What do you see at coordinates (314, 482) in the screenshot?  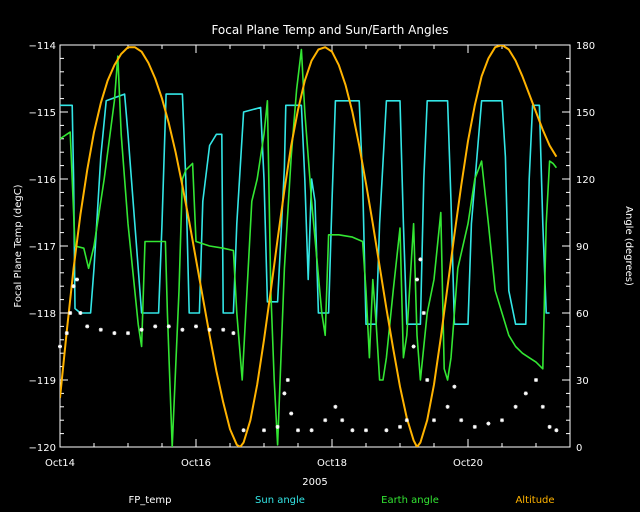 I see `x-axis-label: 2005` at bounding box center [314, 482].